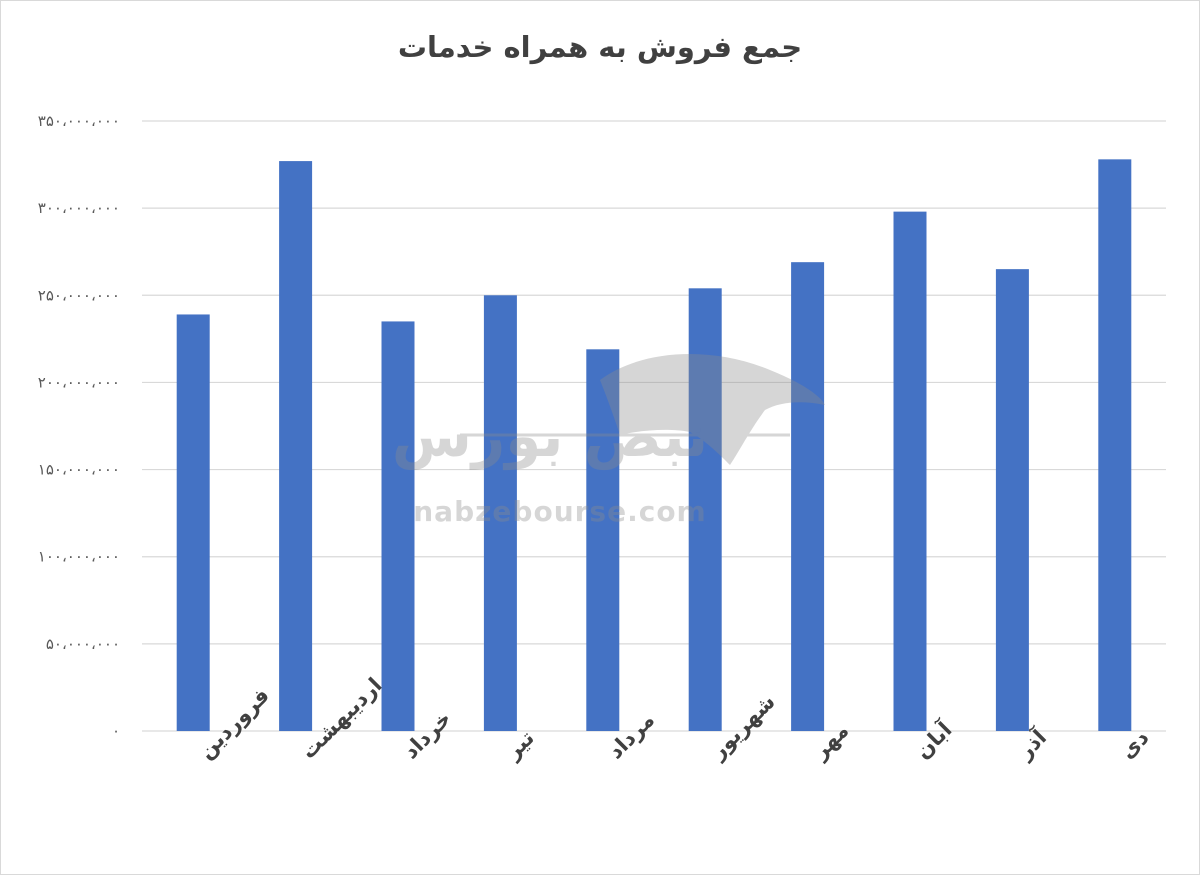  Describe the element at coordinates (83, 644) in the screenshot. I see `y-tick-label: ۵۰،۰۰۰،۰۰۰` at that location.